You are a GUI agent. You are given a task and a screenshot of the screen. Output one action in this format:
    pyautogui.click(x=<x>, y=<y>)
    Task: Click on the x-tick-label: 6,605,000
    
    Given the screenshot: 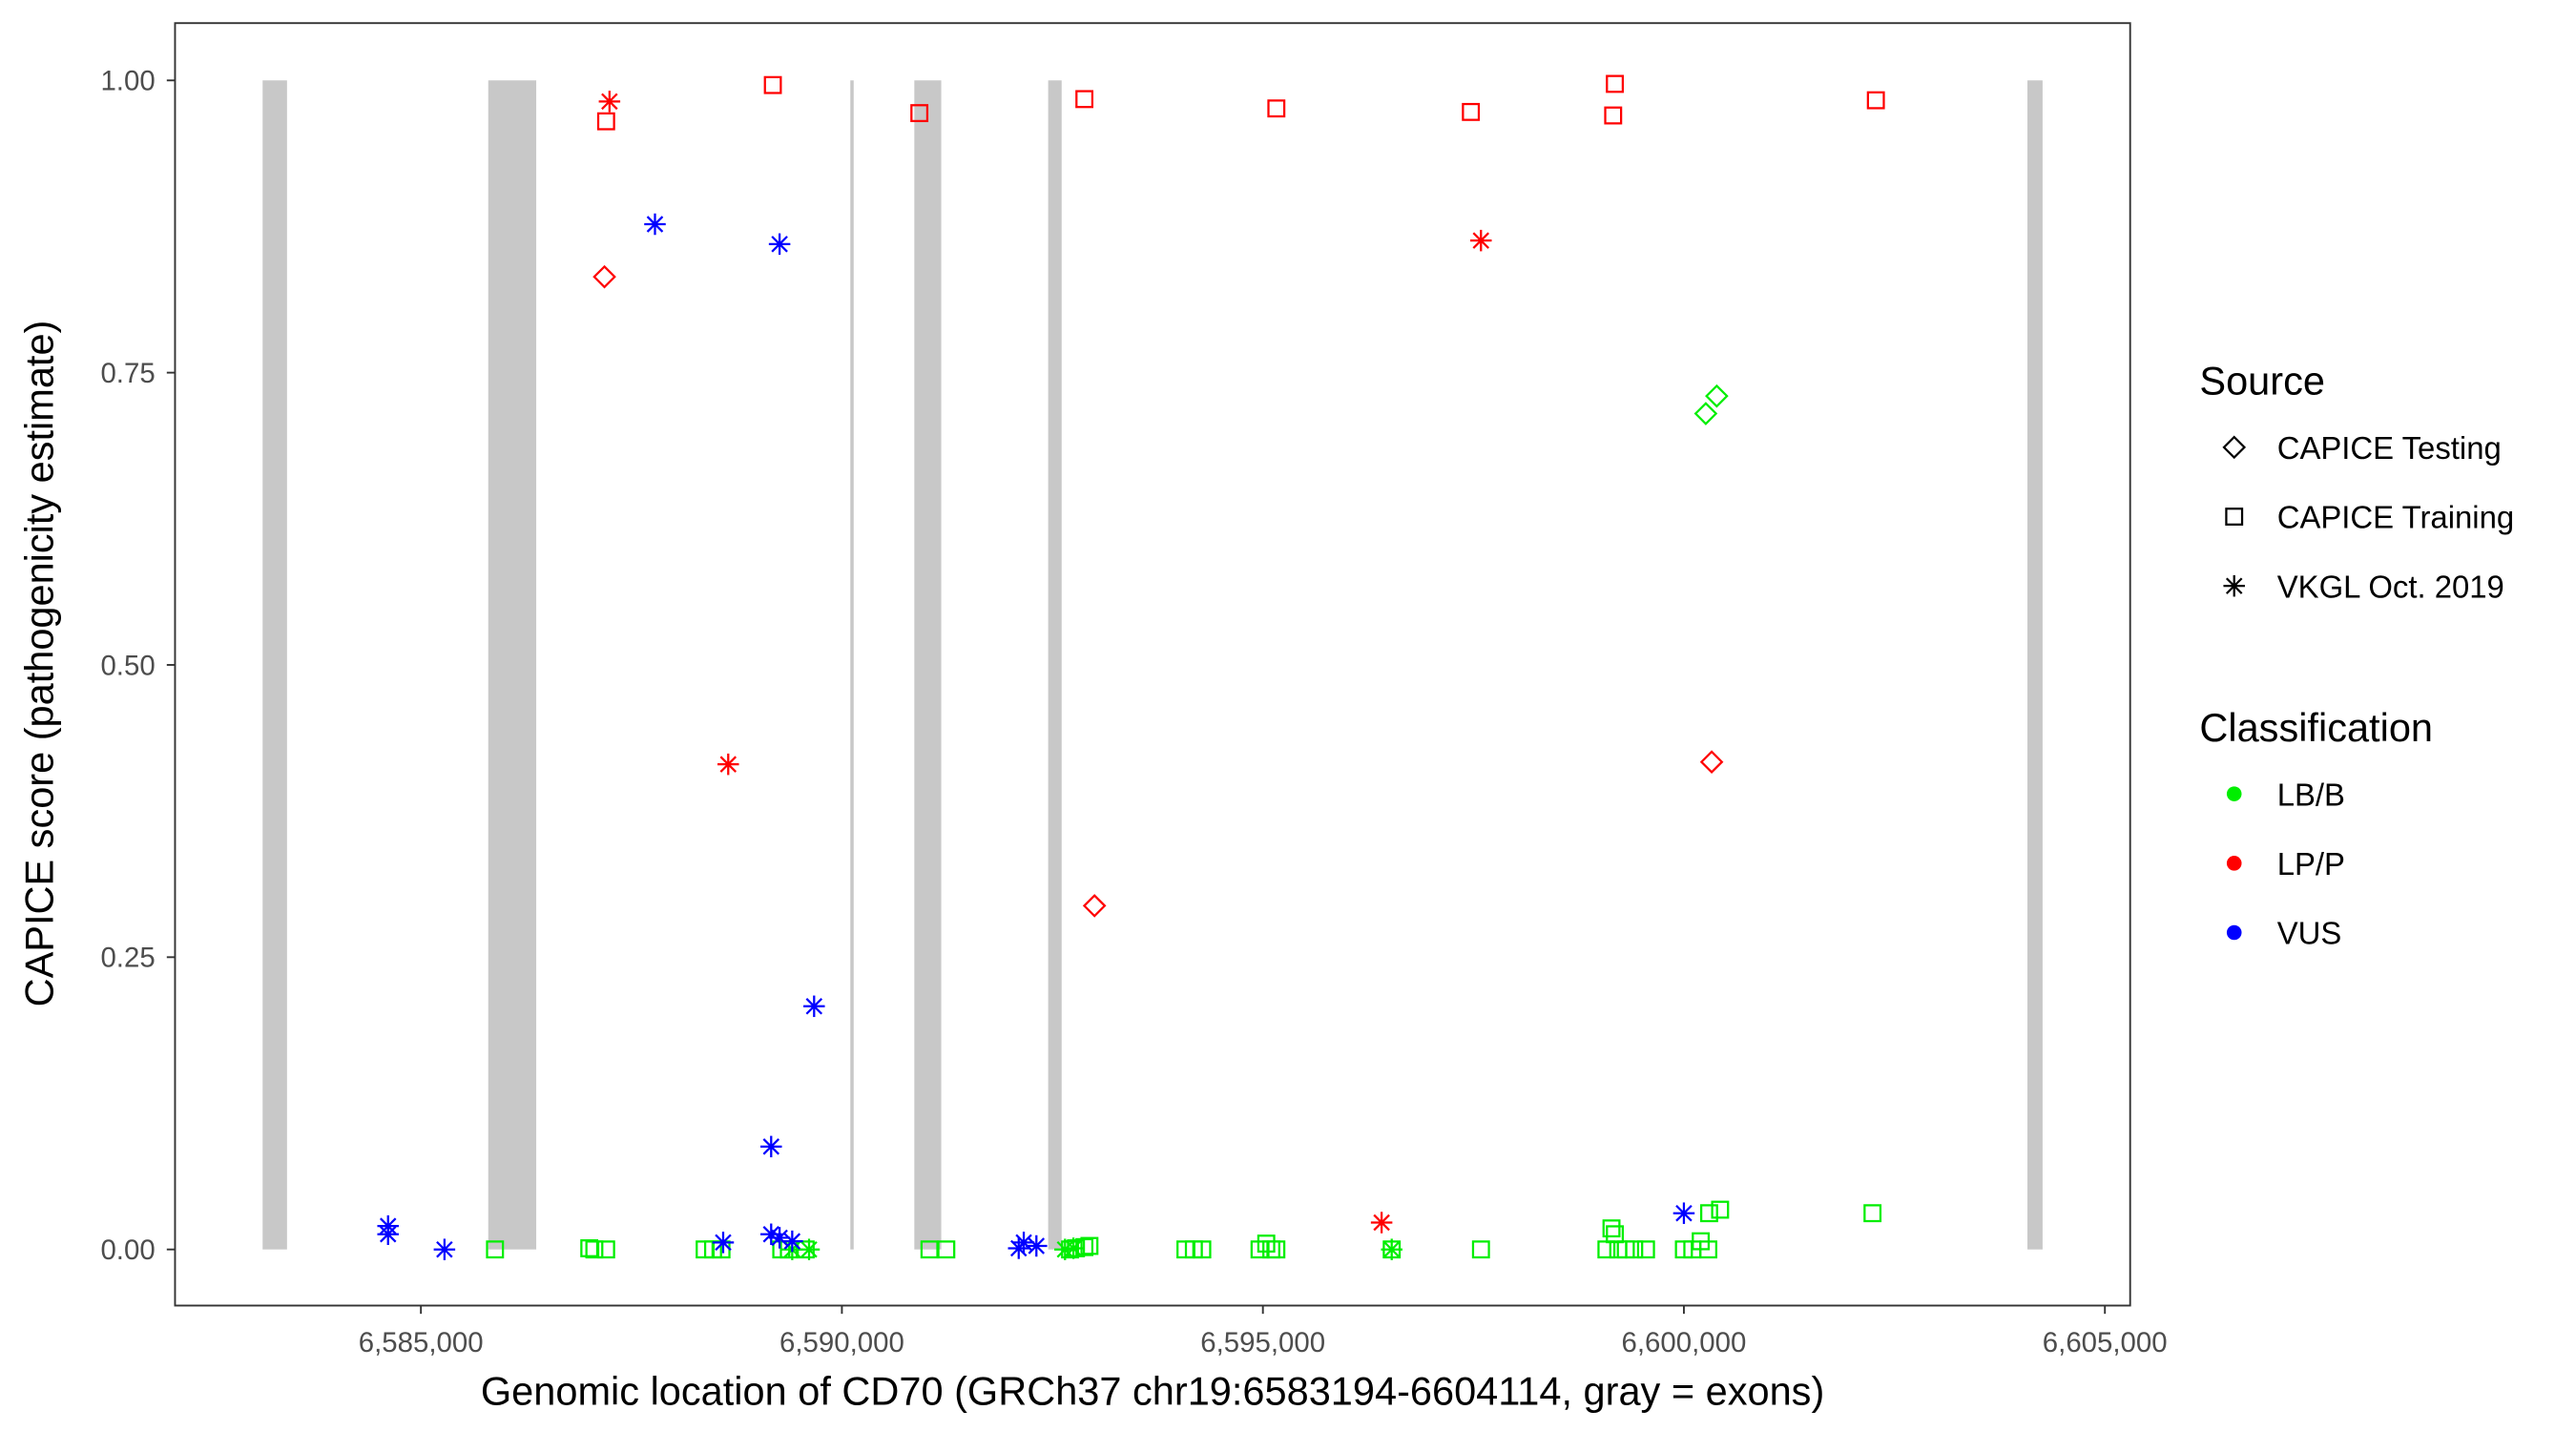 What is the action you would take?
    pyautogui.click(x=2105, y=1342)
    